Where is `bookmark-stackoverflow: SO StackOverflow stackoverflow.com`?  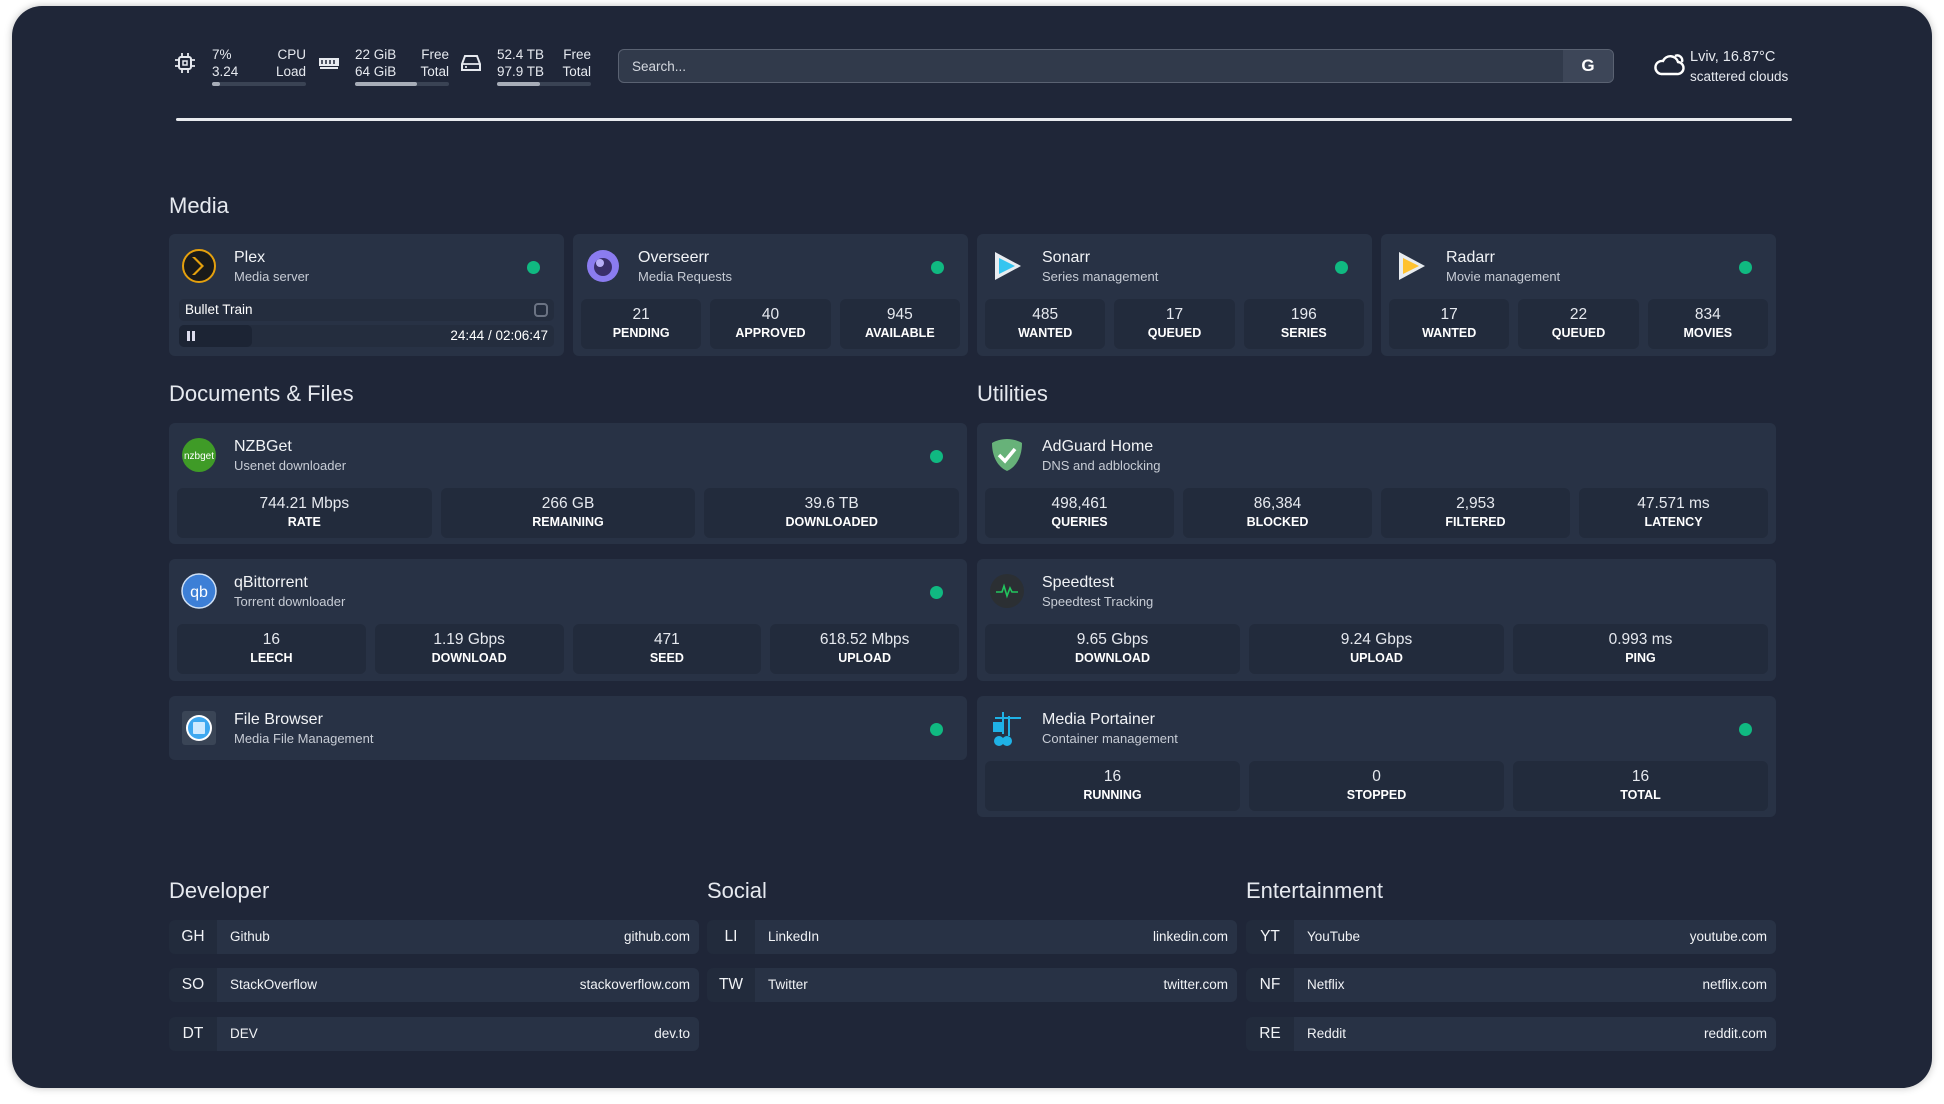 bookmark-stackoverflow: SO StackOverflow stackoverflow.com is located at coordinates (434, 985).